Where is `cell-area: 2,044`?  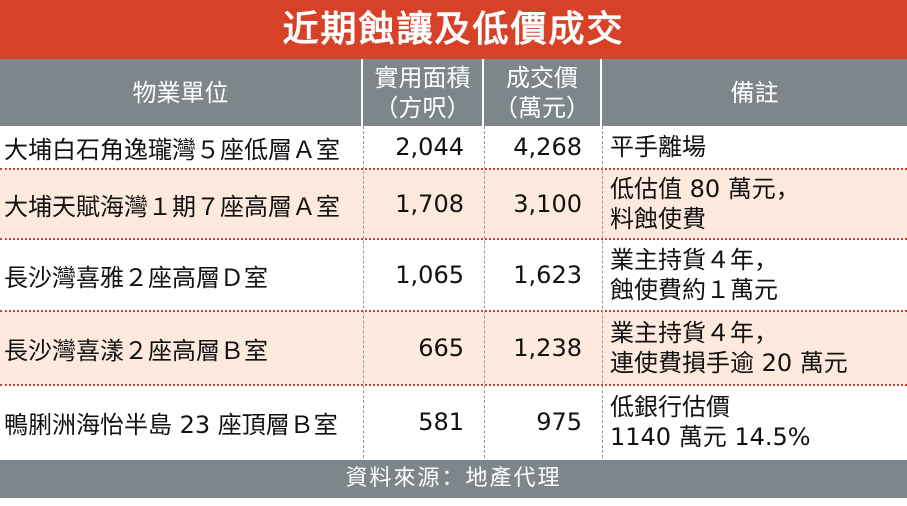
cell-area: 2,044 is located at coordinates (429, 147).